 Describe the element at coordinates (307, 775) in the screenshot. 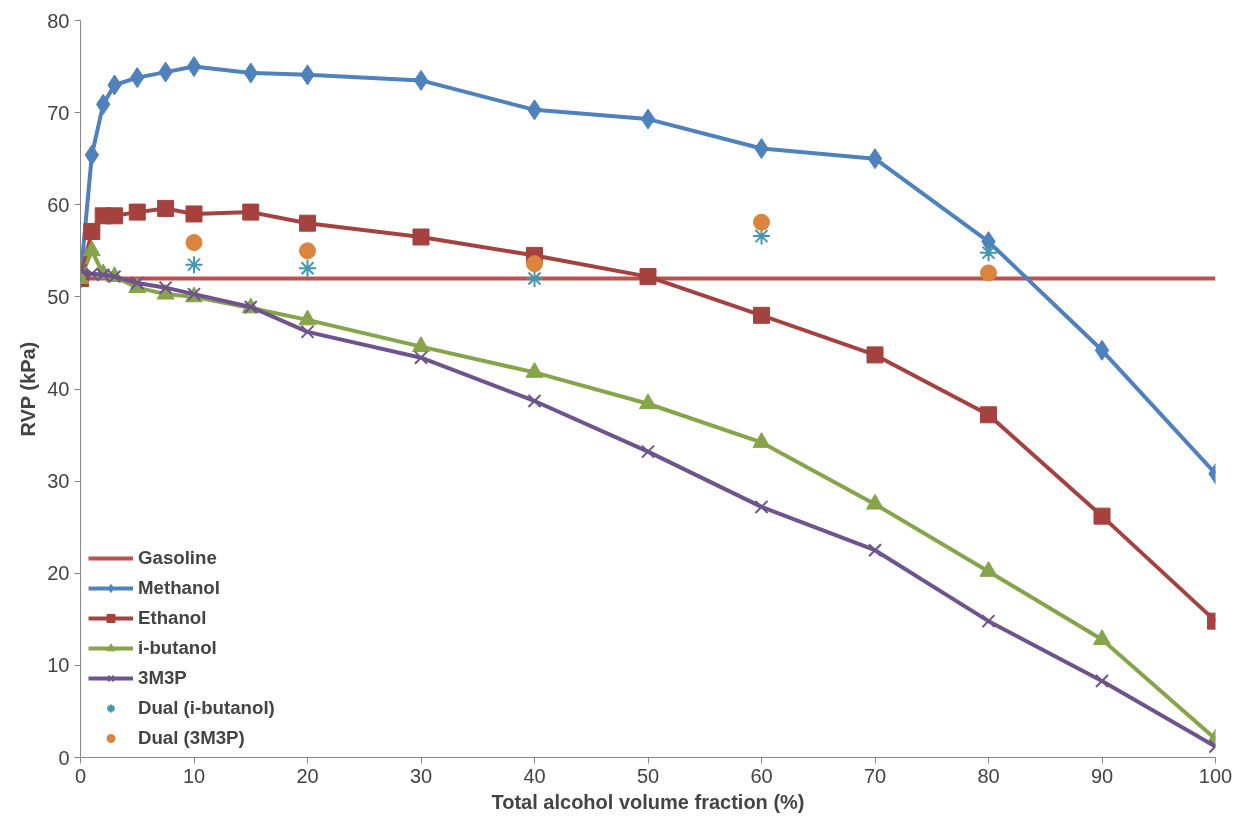

I see `x-tick-label: 20` at that location.